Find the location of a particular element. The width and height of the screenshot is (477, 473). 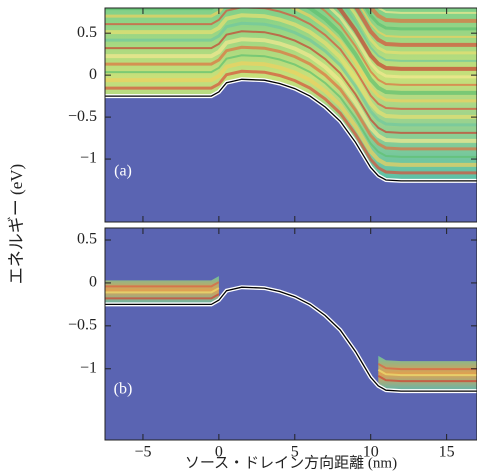

panel-label: (b) is located at coordinates (123, 389).